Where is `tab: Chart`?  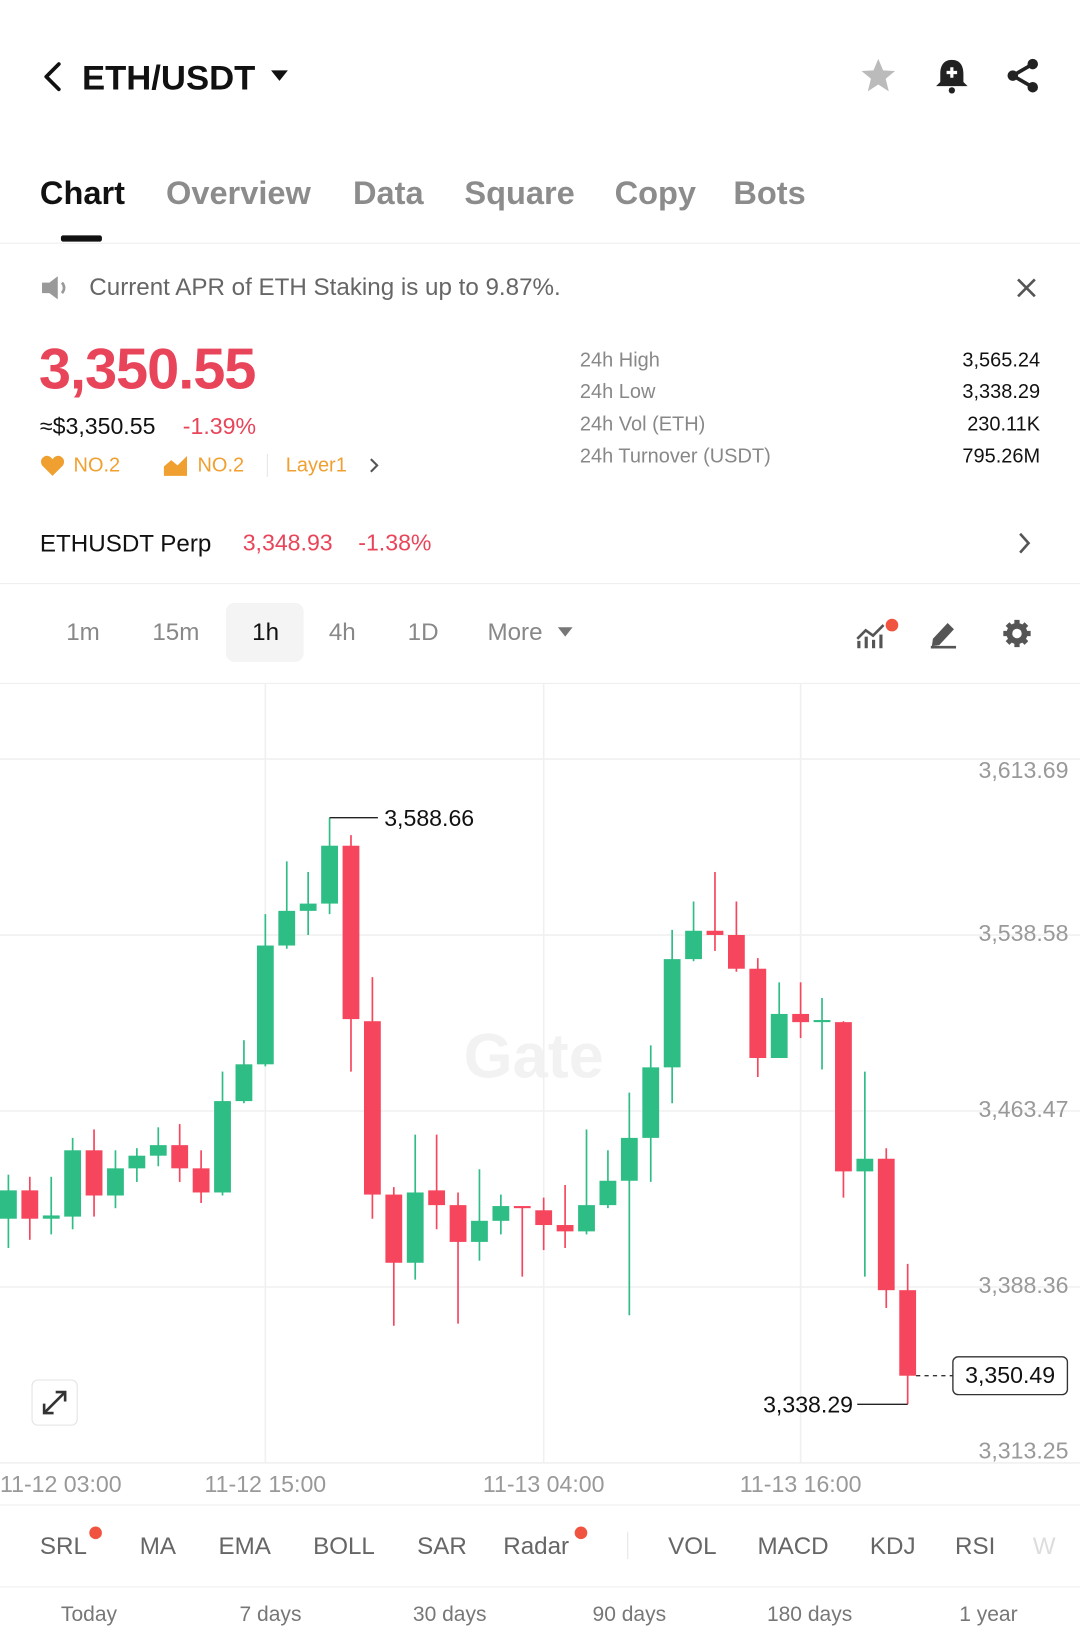 tab: Chart is located at coordinates (82, 193).